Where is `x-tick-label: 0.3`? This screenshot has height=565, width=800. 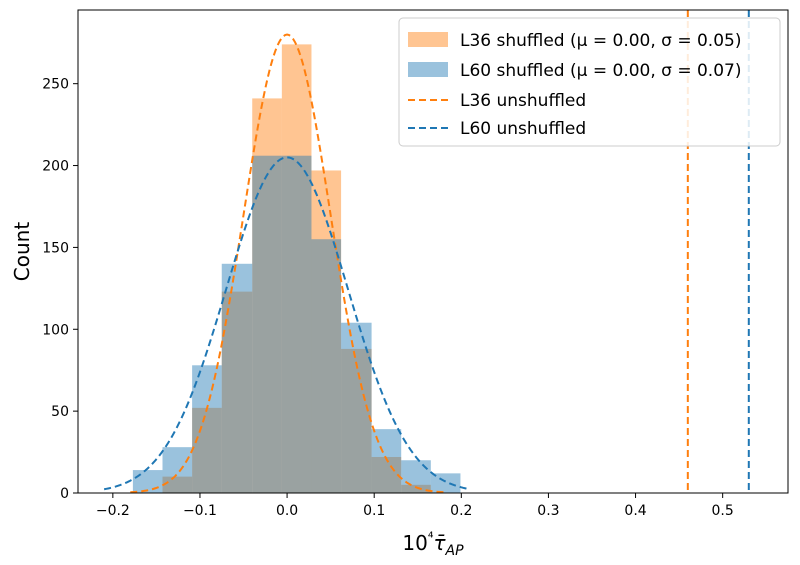 x-tick-label: 0.3 is located at coordinates (548, 511).